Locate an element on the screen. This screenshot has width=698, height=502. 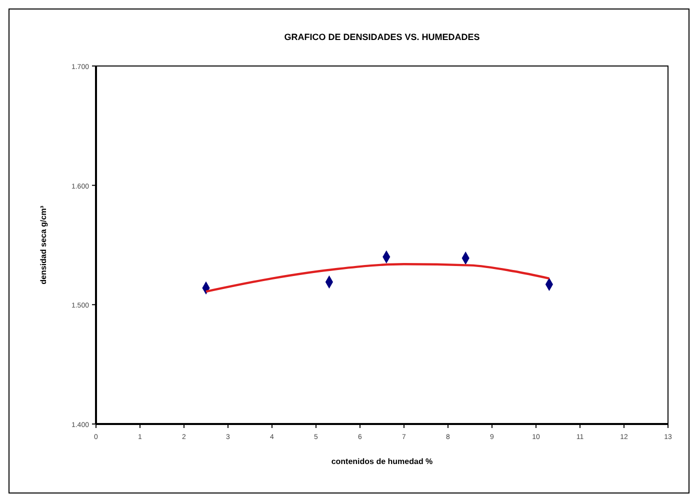
x-axis-title: contenidos de humedad % is located at coordinates (382, 461).